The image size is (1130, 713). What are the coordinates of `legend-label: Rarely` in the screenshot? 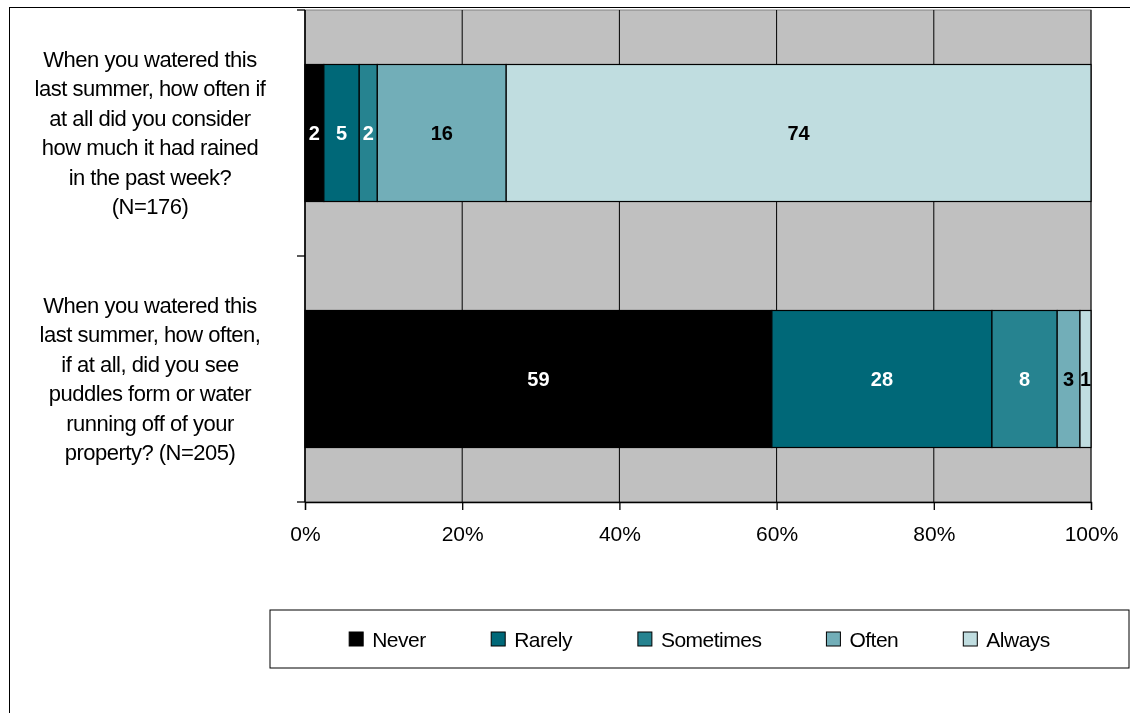 It's located at (543, 639).